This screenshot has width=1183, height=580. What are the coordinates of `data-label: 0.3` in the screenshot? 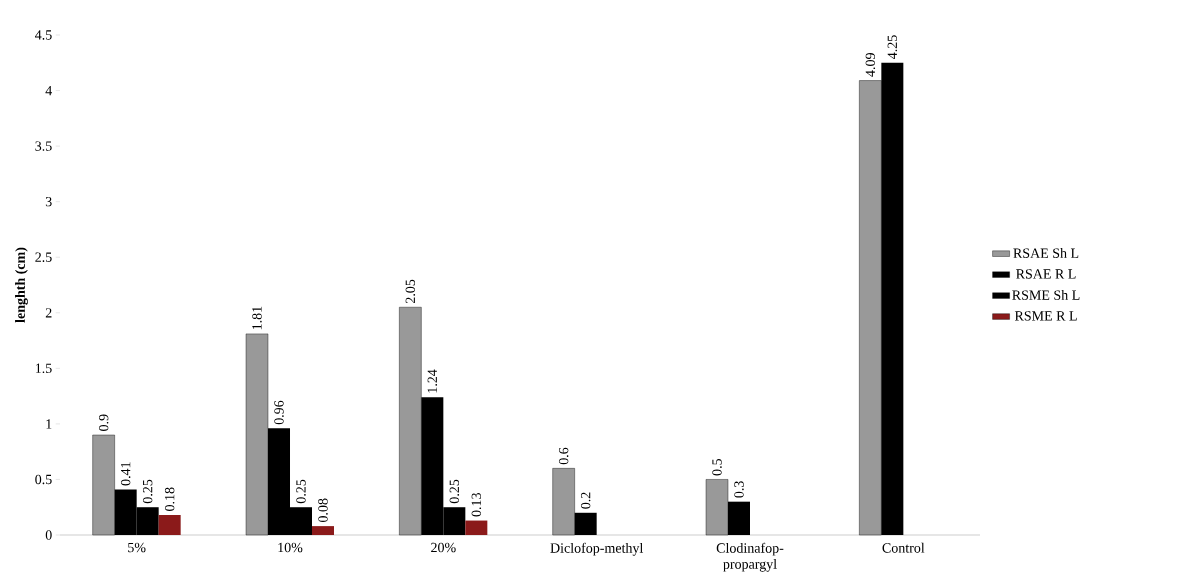 It's located at (739, 489).